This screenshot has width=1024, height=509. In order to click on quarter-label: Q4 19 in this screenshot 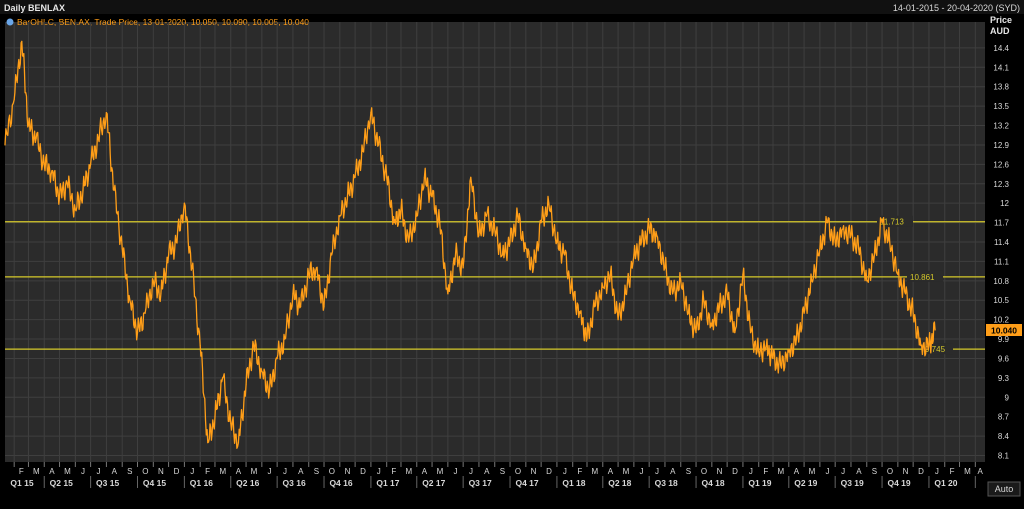, I will do `click(898, 483)`.